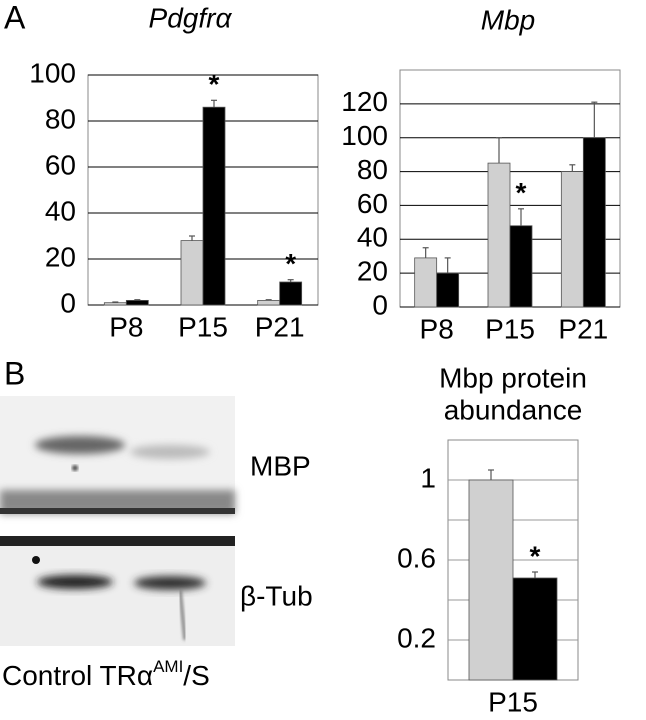 The image size is (646, 720). What do you see at coordinates (191, 17) in the screenshot?
I see `chart-title: Pdgfrα` at bounding box center [191, 17].